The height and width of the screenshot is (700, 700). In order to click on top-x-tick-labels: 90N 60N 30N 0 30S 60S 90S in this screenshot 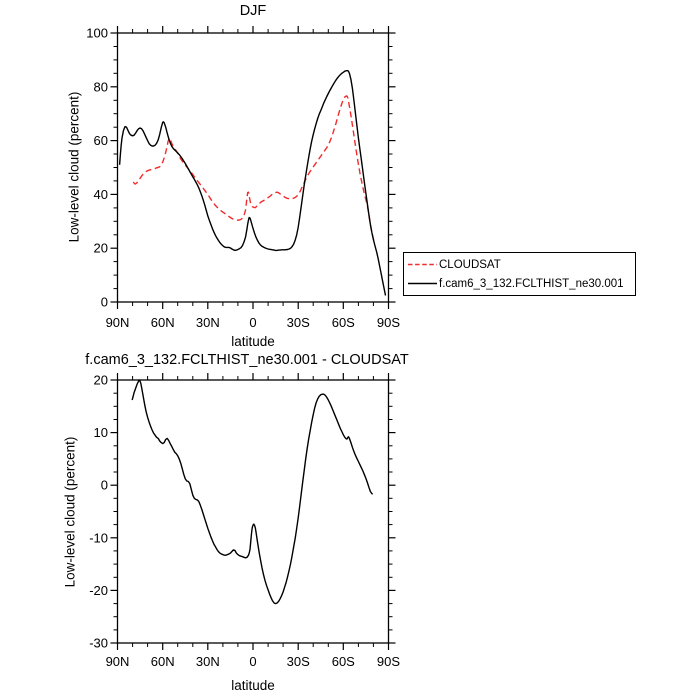, I will do `click(253, 322)`.